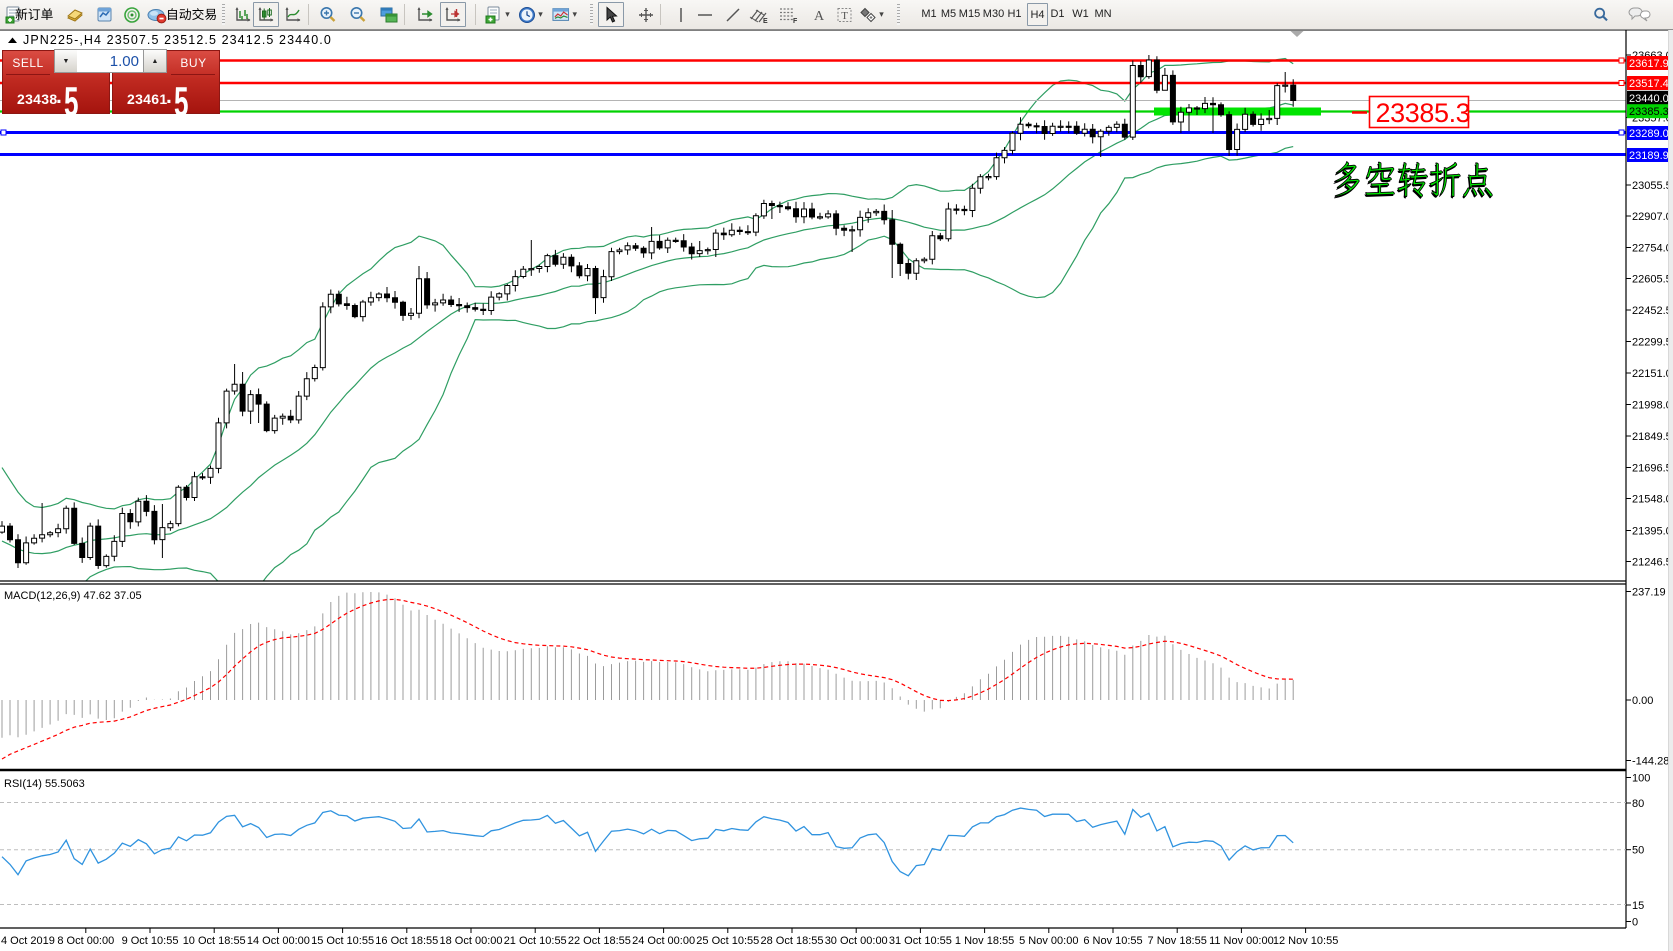 The image size is (1673, 951). What do you see at coordinates (1652, 500) in the screenshot?
I see `svg-text: 21548.0` at bounding box center [1652, 500].